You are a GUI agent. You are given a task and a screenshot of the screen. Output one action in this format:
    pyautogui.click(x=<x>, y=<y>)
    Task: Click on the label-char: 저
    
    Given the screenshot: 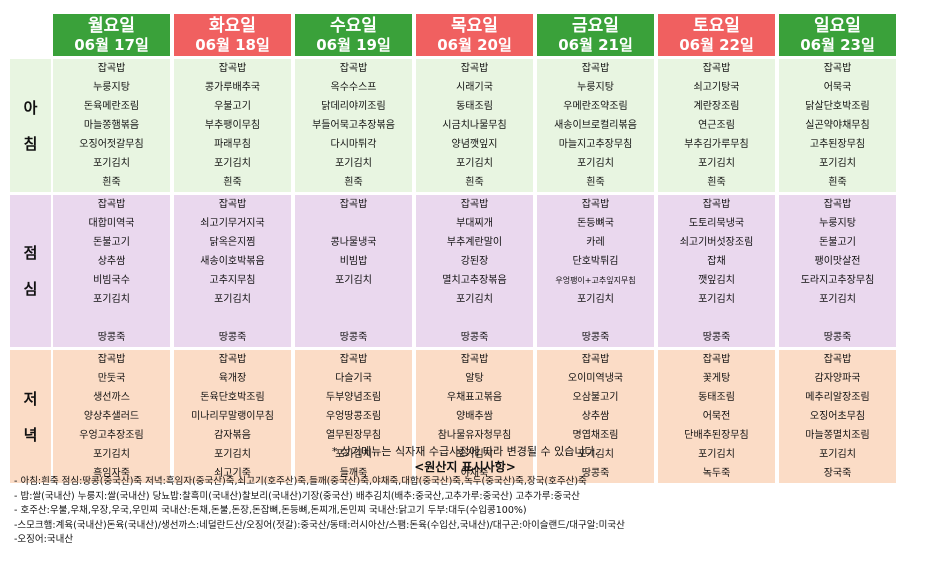 What is the action you would take?
    pyautogui.click(x=30, y=398)
    